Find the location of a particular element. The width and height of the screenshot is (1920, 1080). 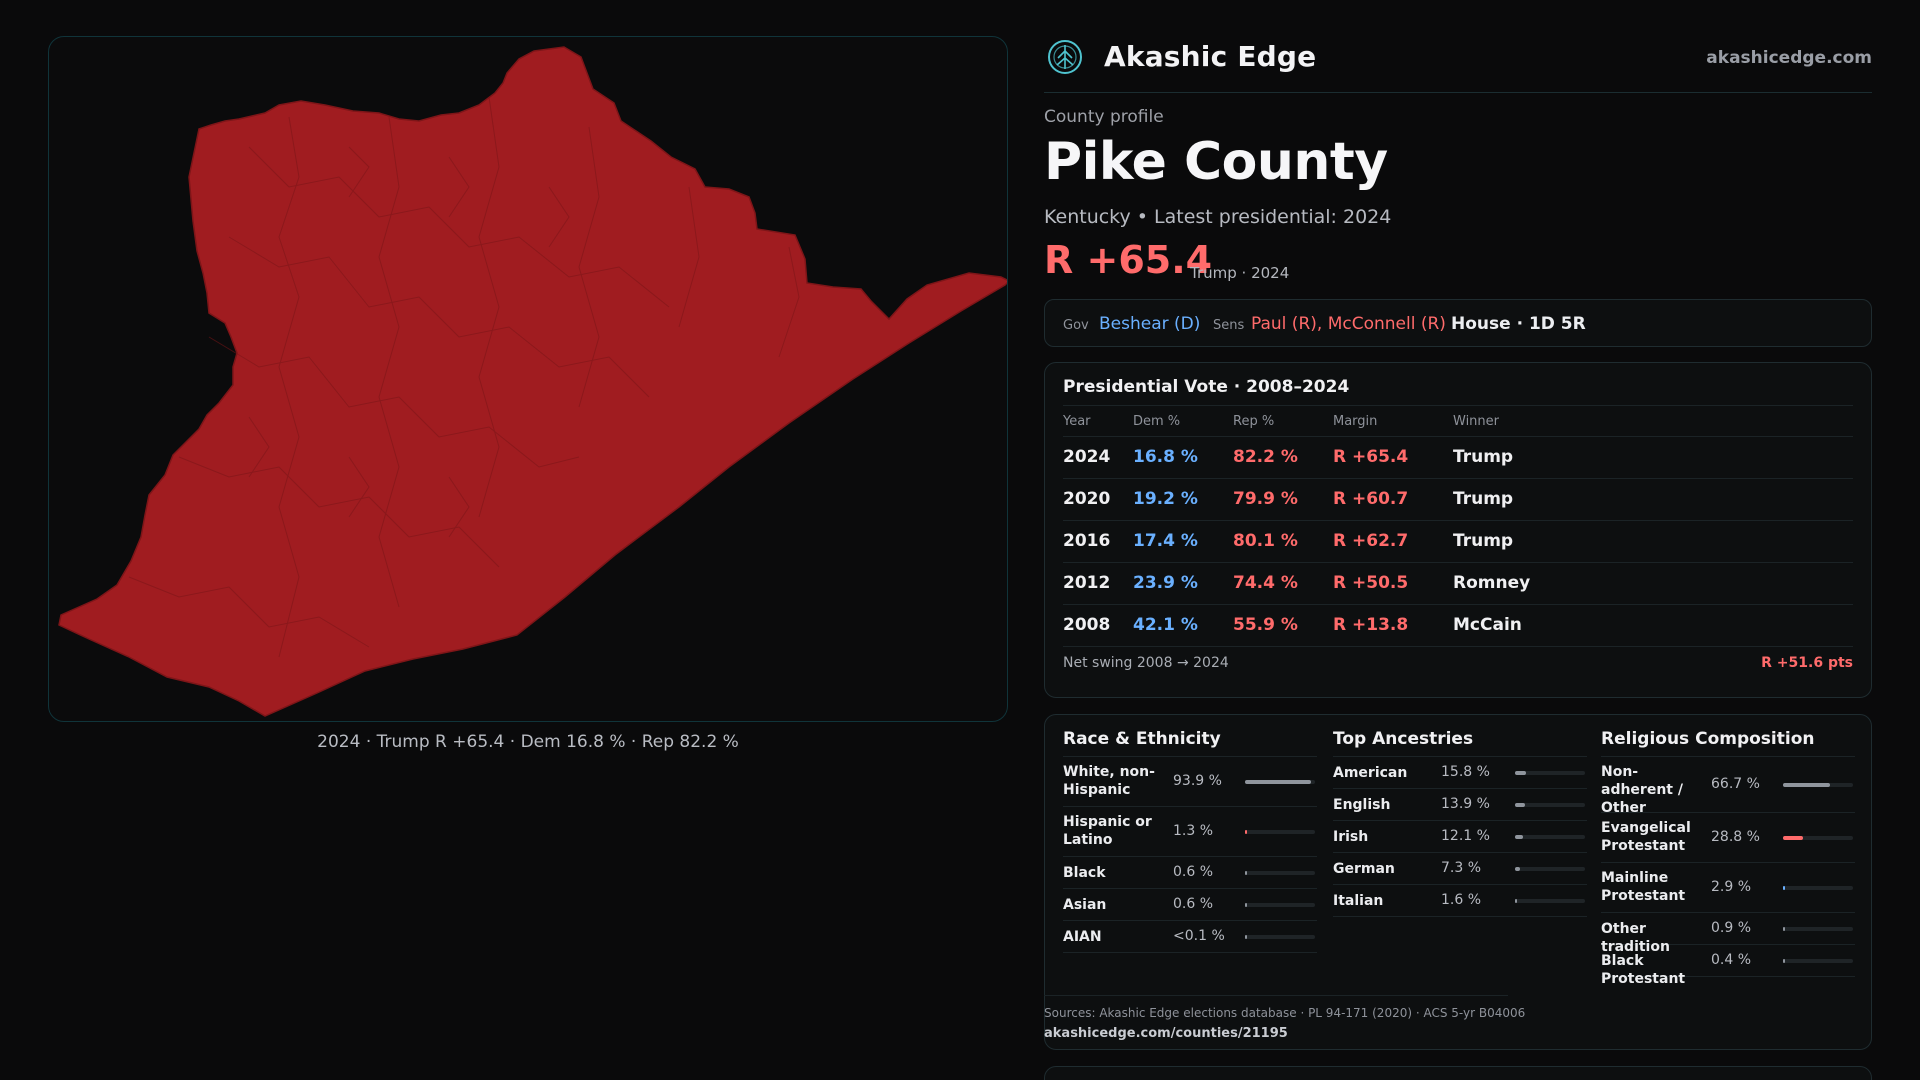

demo-label: German is located at coordinates (1364, 869).